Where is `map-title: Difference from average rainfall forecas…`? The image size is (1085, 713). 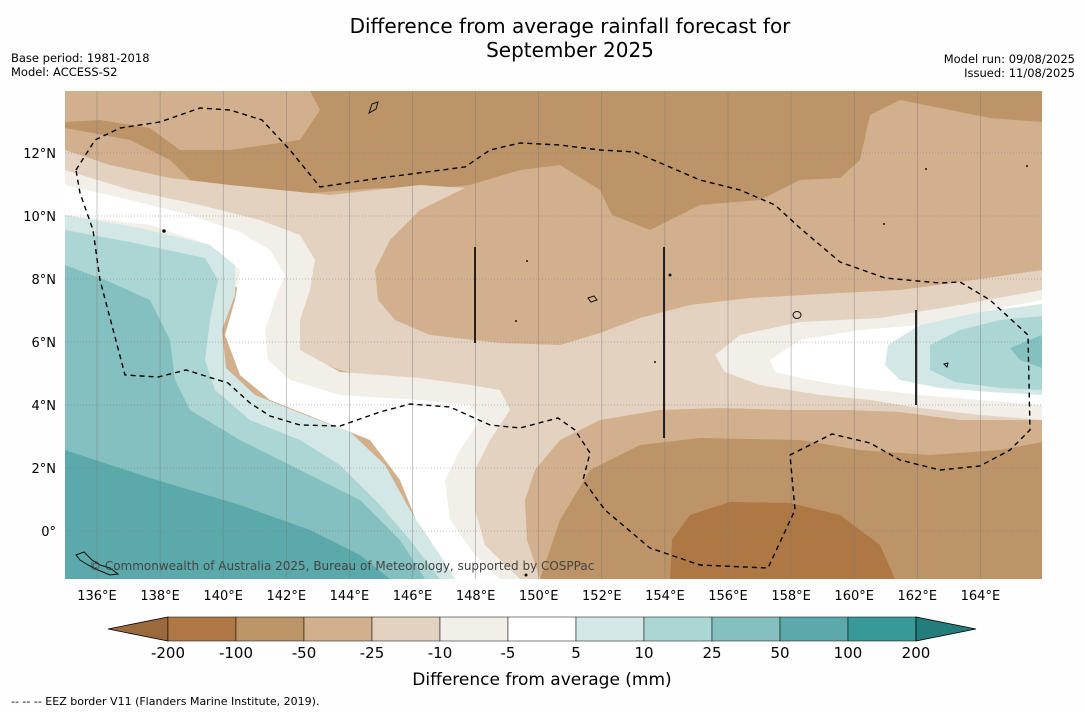 map-title: Difference from average rainfall forecas… is located at coordinates (570, 38).